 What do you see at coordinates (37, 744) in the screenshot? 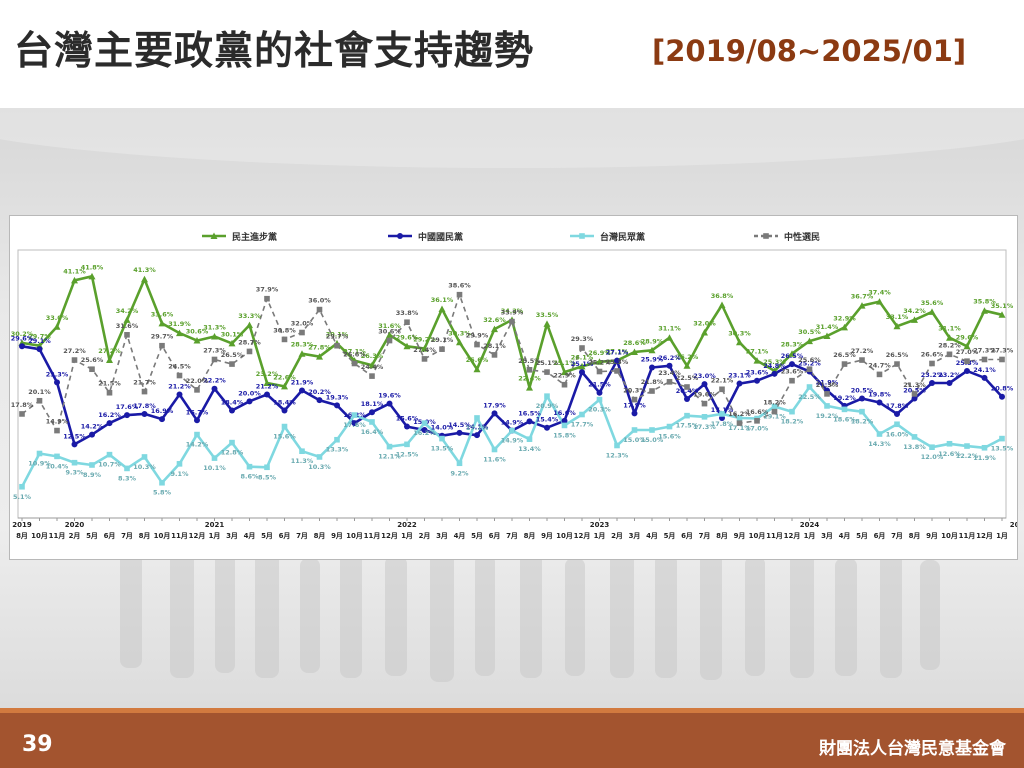
I see `page-number: 39` at bounding box center [37, 744].